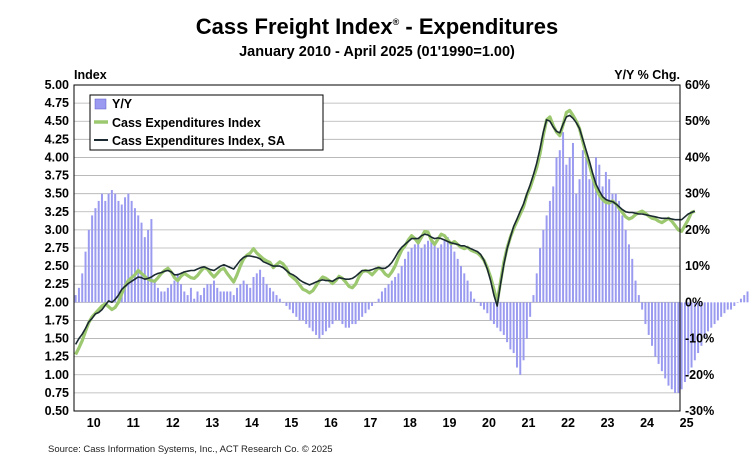 The height and width of the screenshot is (474, 755). What do you see at coordinates (697, 230) in the screenshot?
I see `right-tick-label: 20%` at bounding box center [697, 230].